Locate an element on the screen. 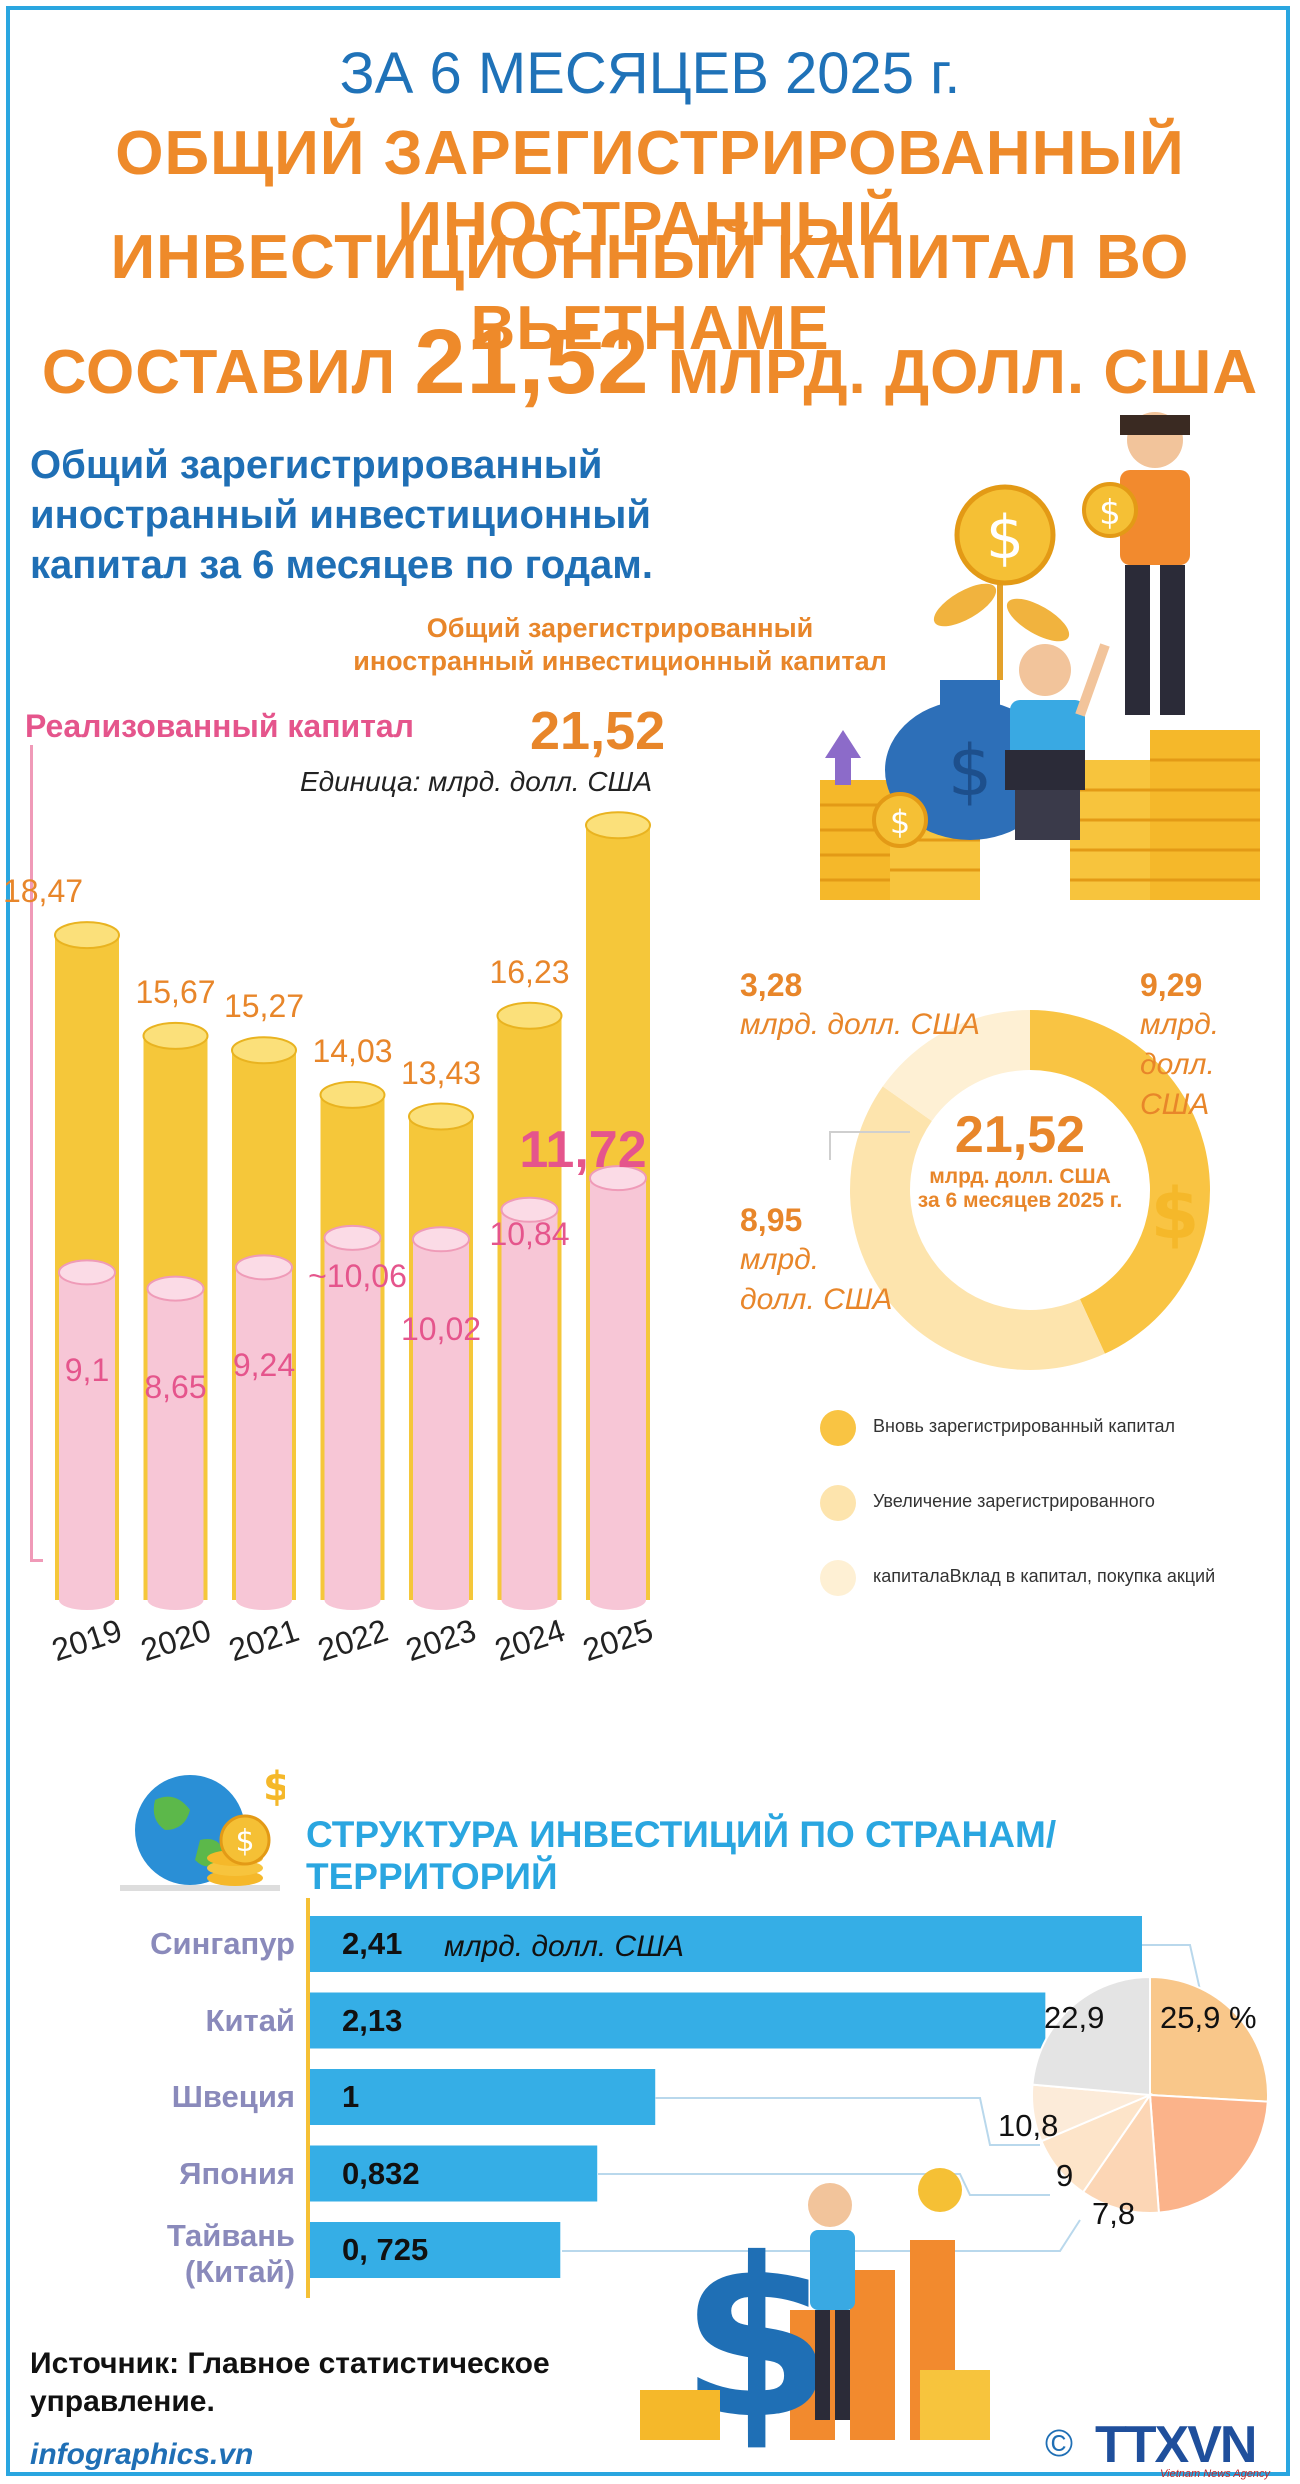 The image size is (1300, 2484). source-line: Источник: Главное статистическое is located at coordinates (290, 2363).